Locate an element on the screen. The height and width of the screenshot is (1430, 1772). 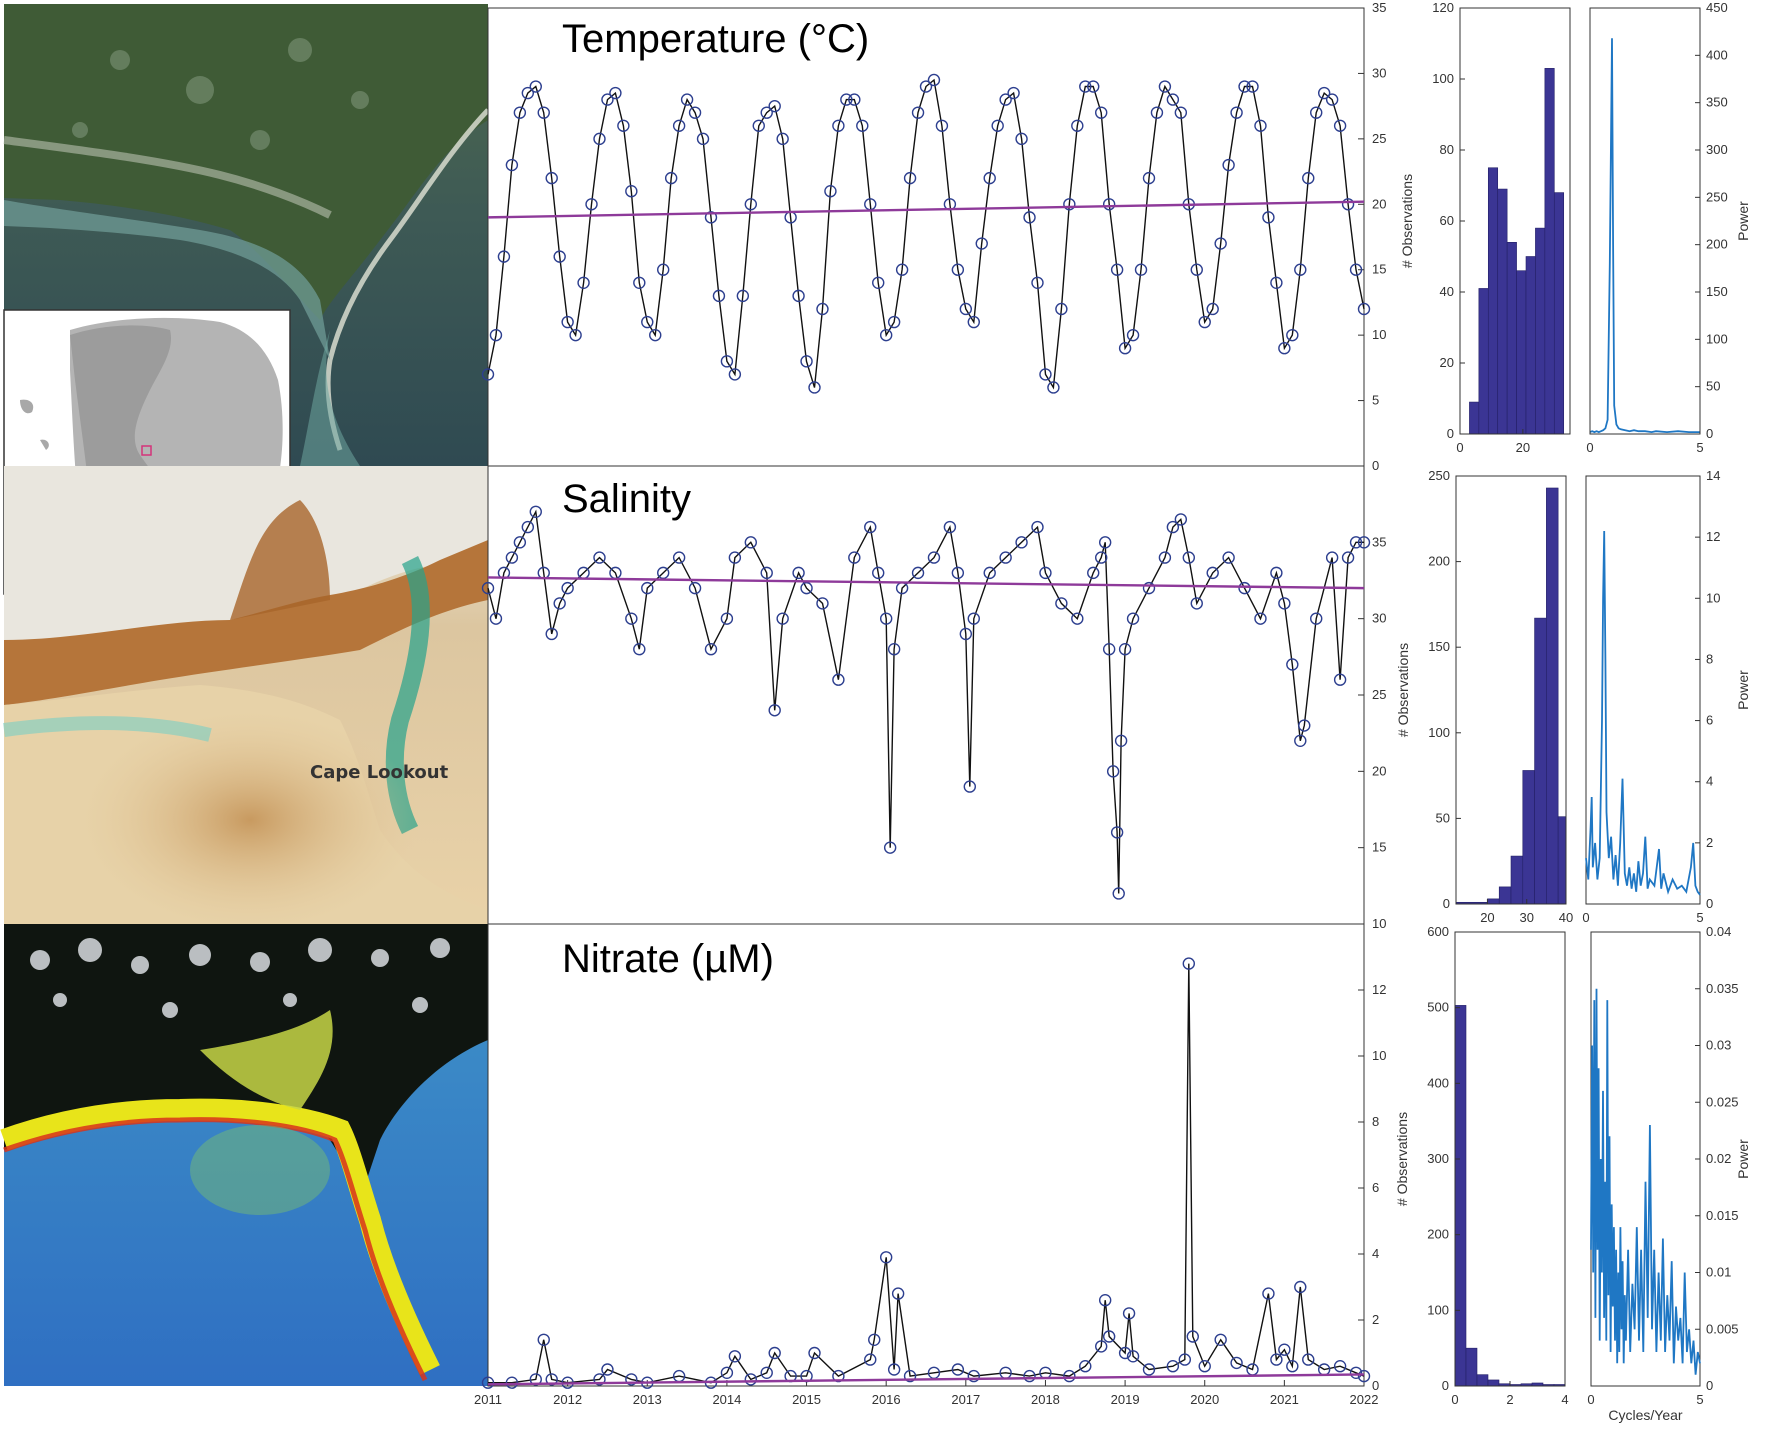
x-tick-label: 2020 is located at coordinates (1204, 1399).